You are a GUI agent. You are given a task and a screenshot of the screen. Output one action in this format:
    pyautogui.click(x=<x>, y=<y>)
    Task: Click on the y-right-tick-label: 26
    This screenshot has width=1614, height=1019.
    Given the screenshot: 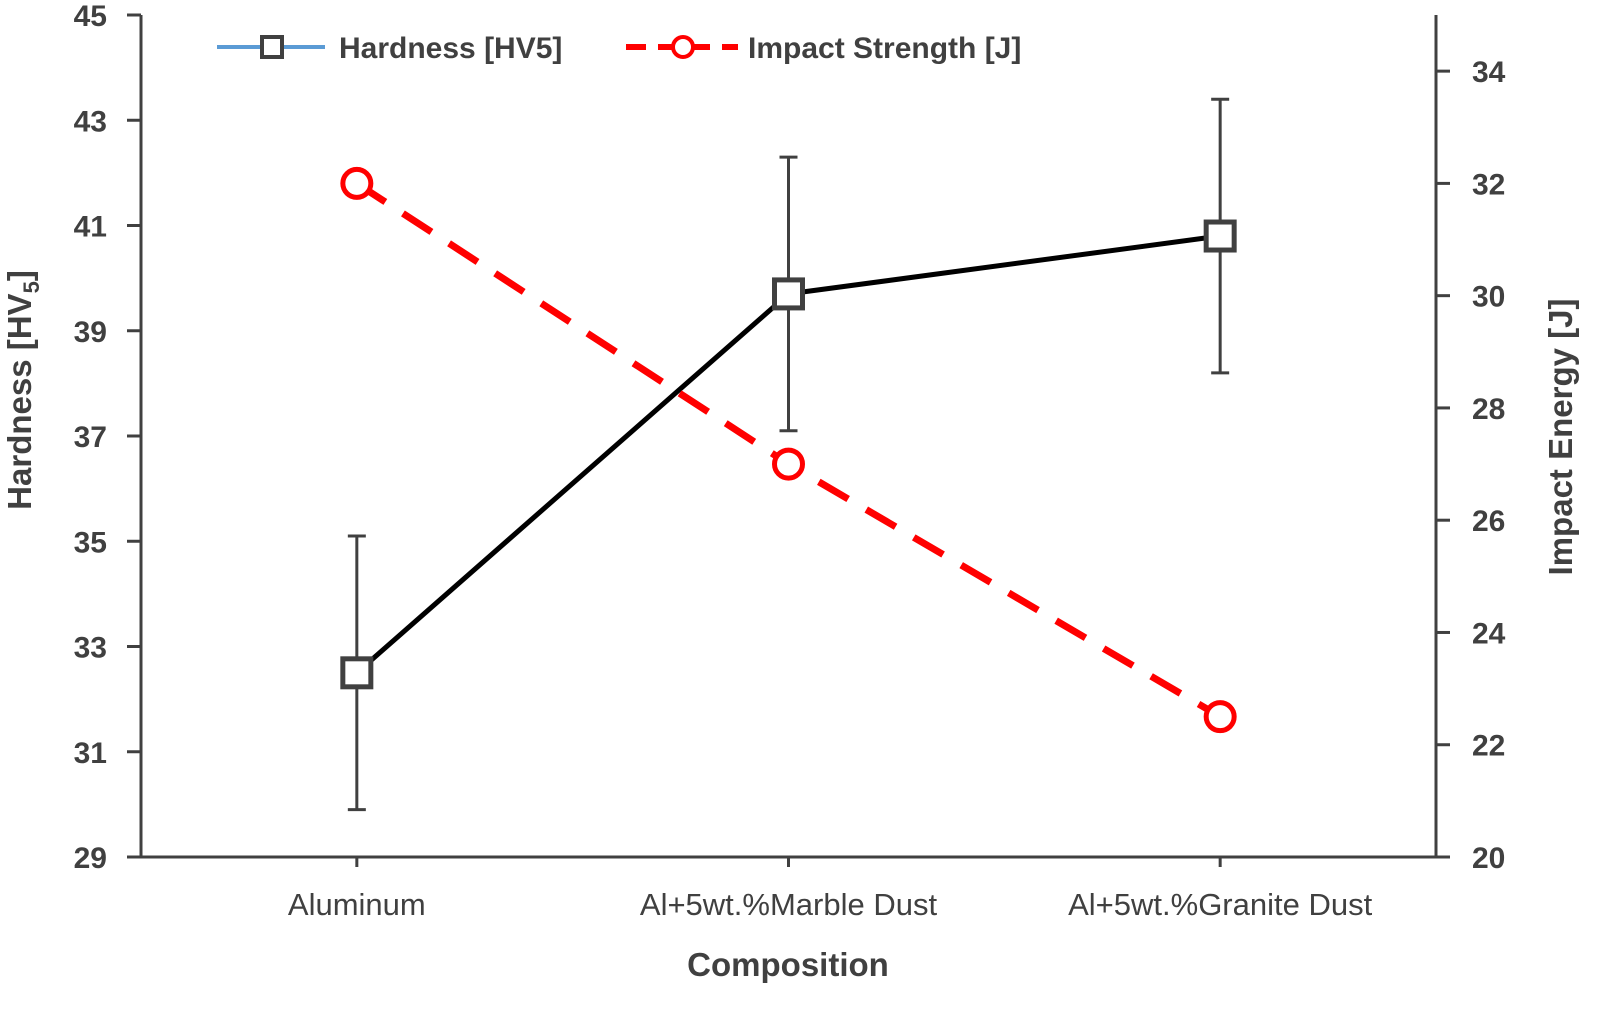 What is the action you would take?
    pyautogui.click(x=1488, y=521)
    